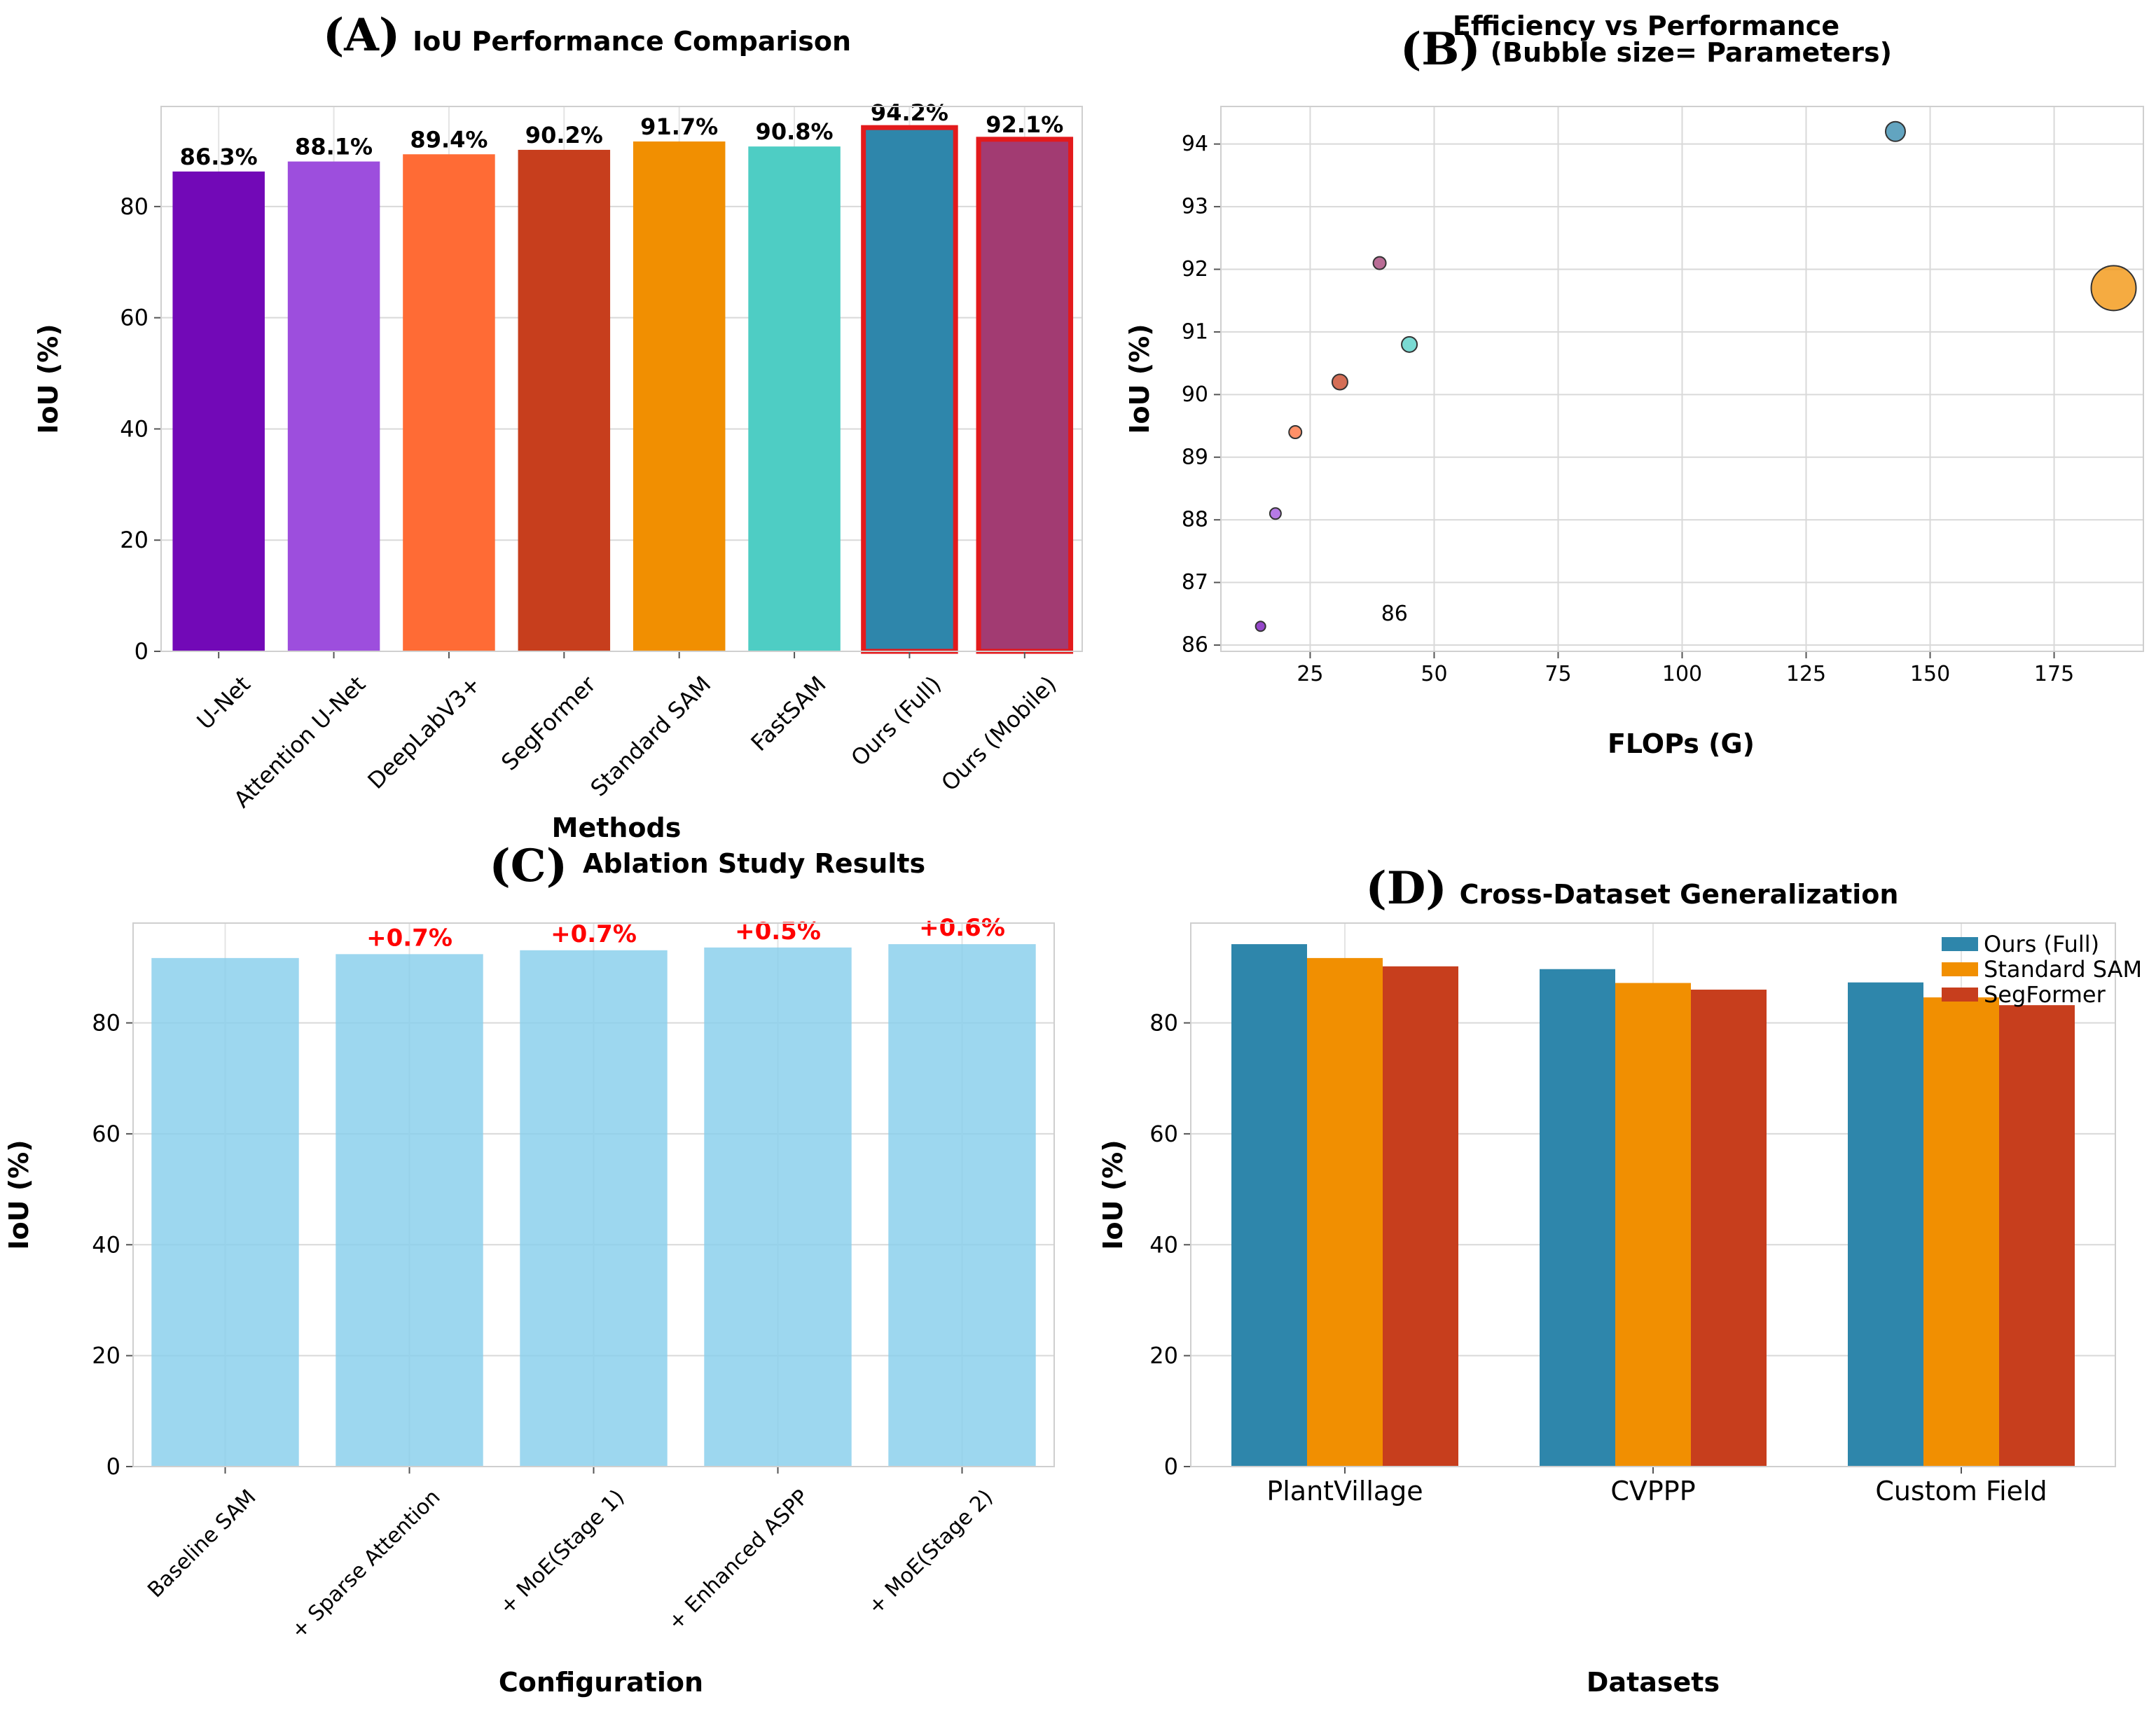 This screenshot has width=2156, height=1711. What do you see at coordinates (134, 207) in the screenshot?
I see `panel-a-y-tick-label: 80` at bounding box center [134, 207].